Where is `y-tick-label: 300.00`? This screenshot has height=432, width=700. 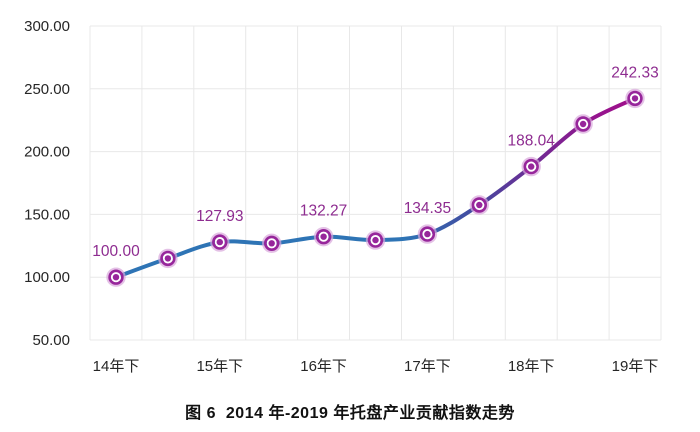 y-tick-label: 300.00 is located at coordinates (47, 26).